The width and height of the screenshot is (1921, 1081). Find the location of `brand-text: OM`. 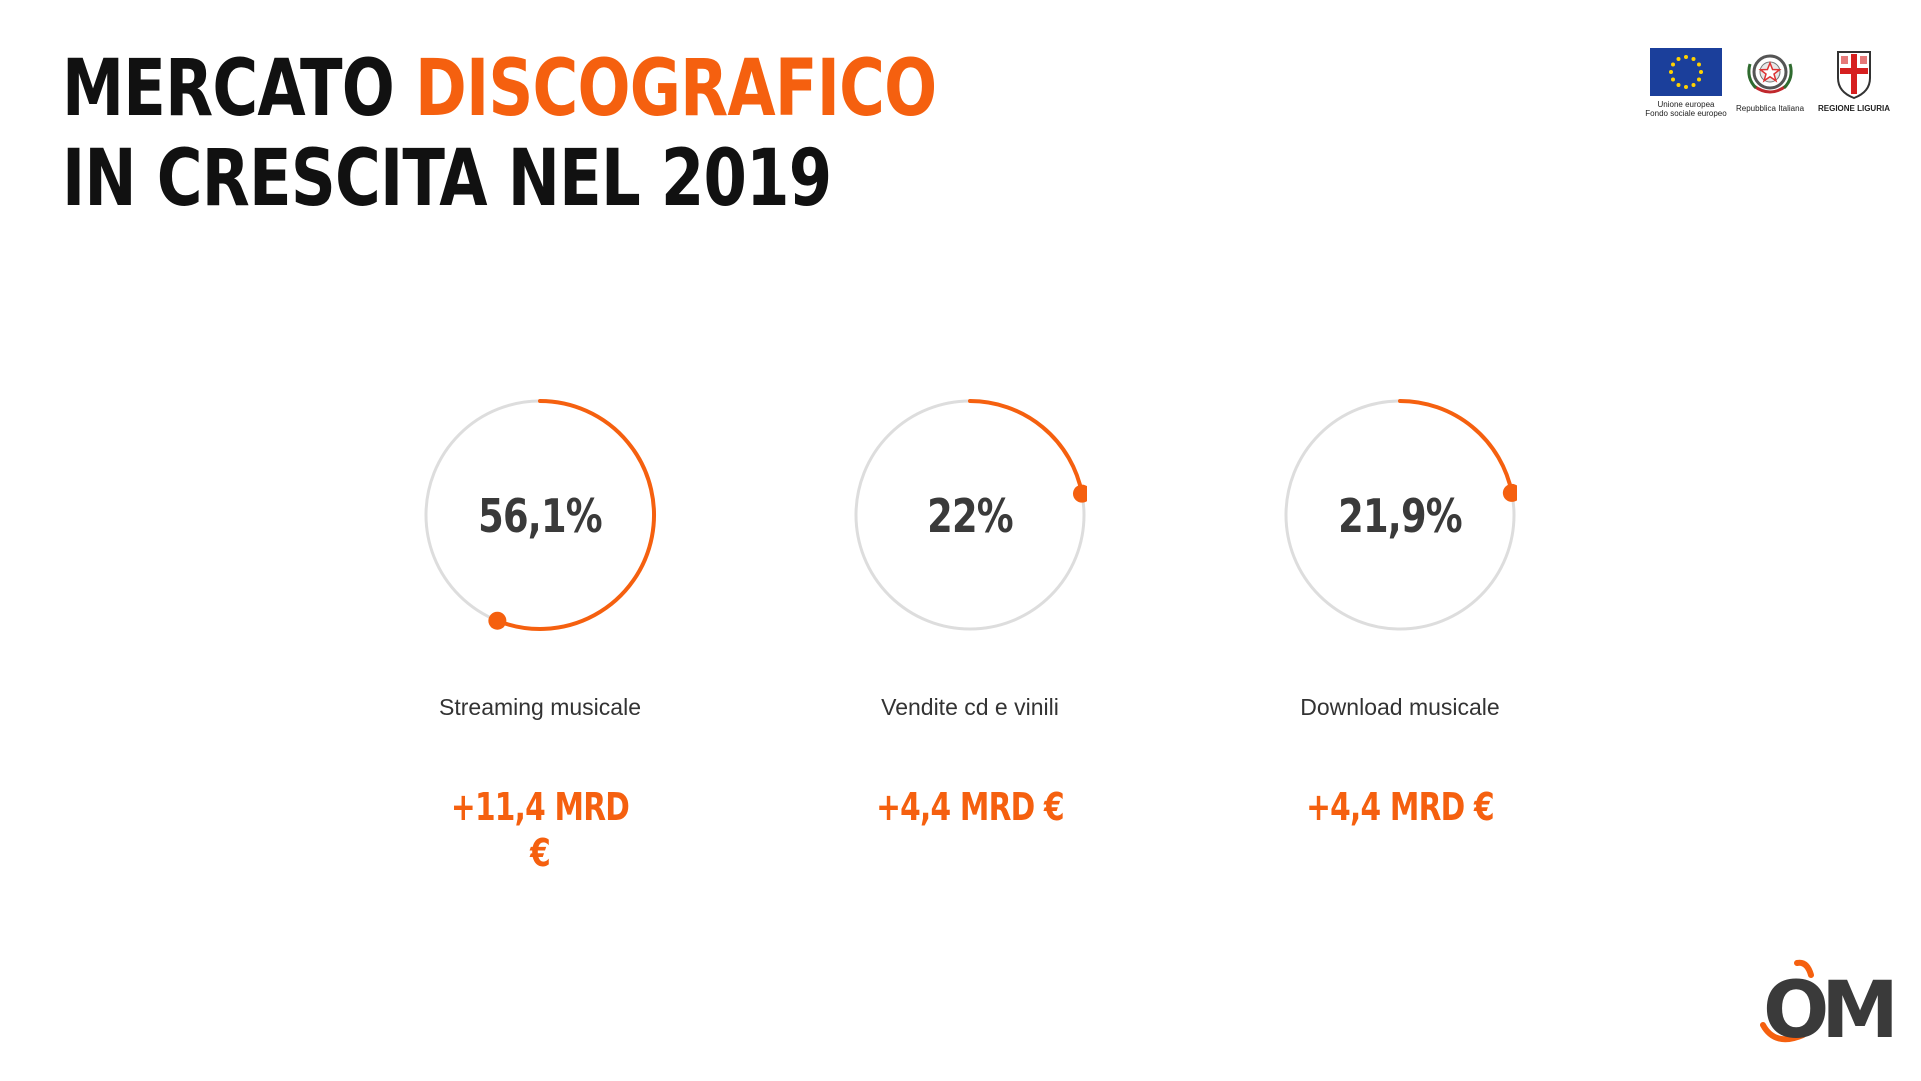

brand-text: OM is located at coordinates (1827, 1010).